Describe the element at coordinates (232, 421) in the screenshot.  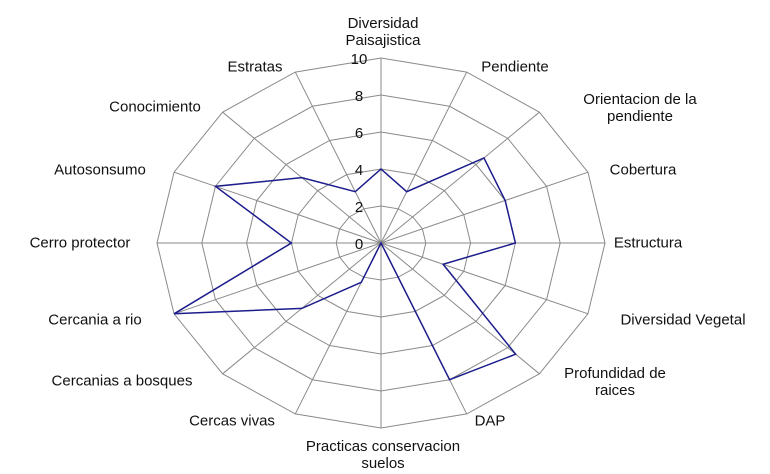
I see `category-label: Cercas vivas` at that location.